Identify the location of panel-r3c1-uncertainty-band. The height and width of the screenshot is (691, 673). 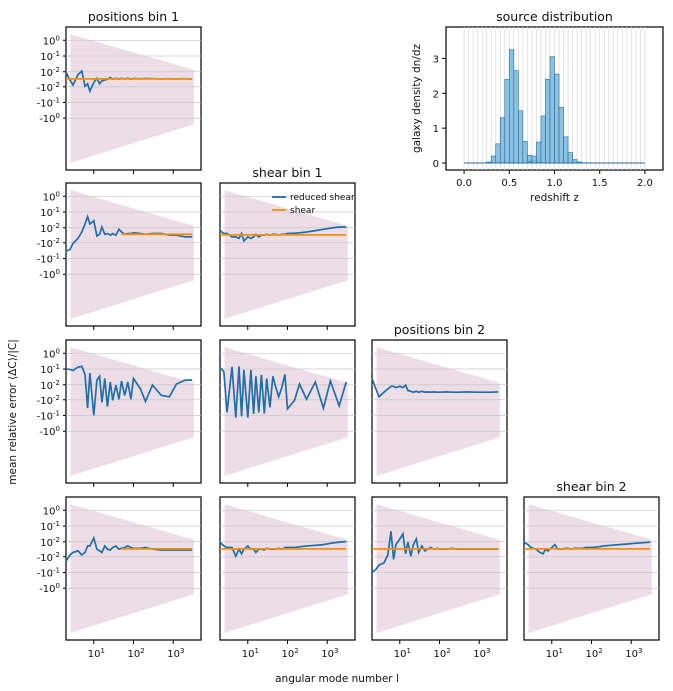
(132, 411).